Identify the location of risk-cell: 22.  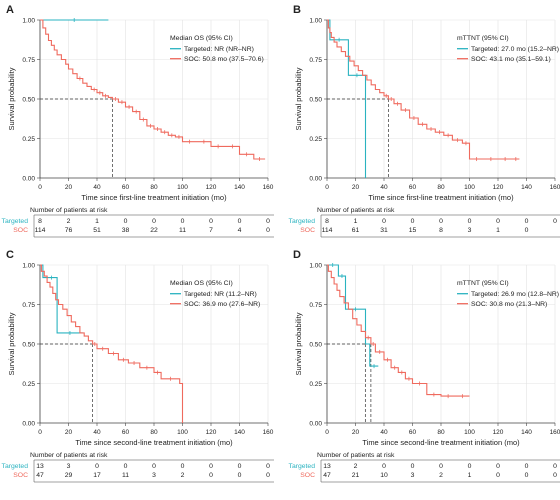
(154, 230).